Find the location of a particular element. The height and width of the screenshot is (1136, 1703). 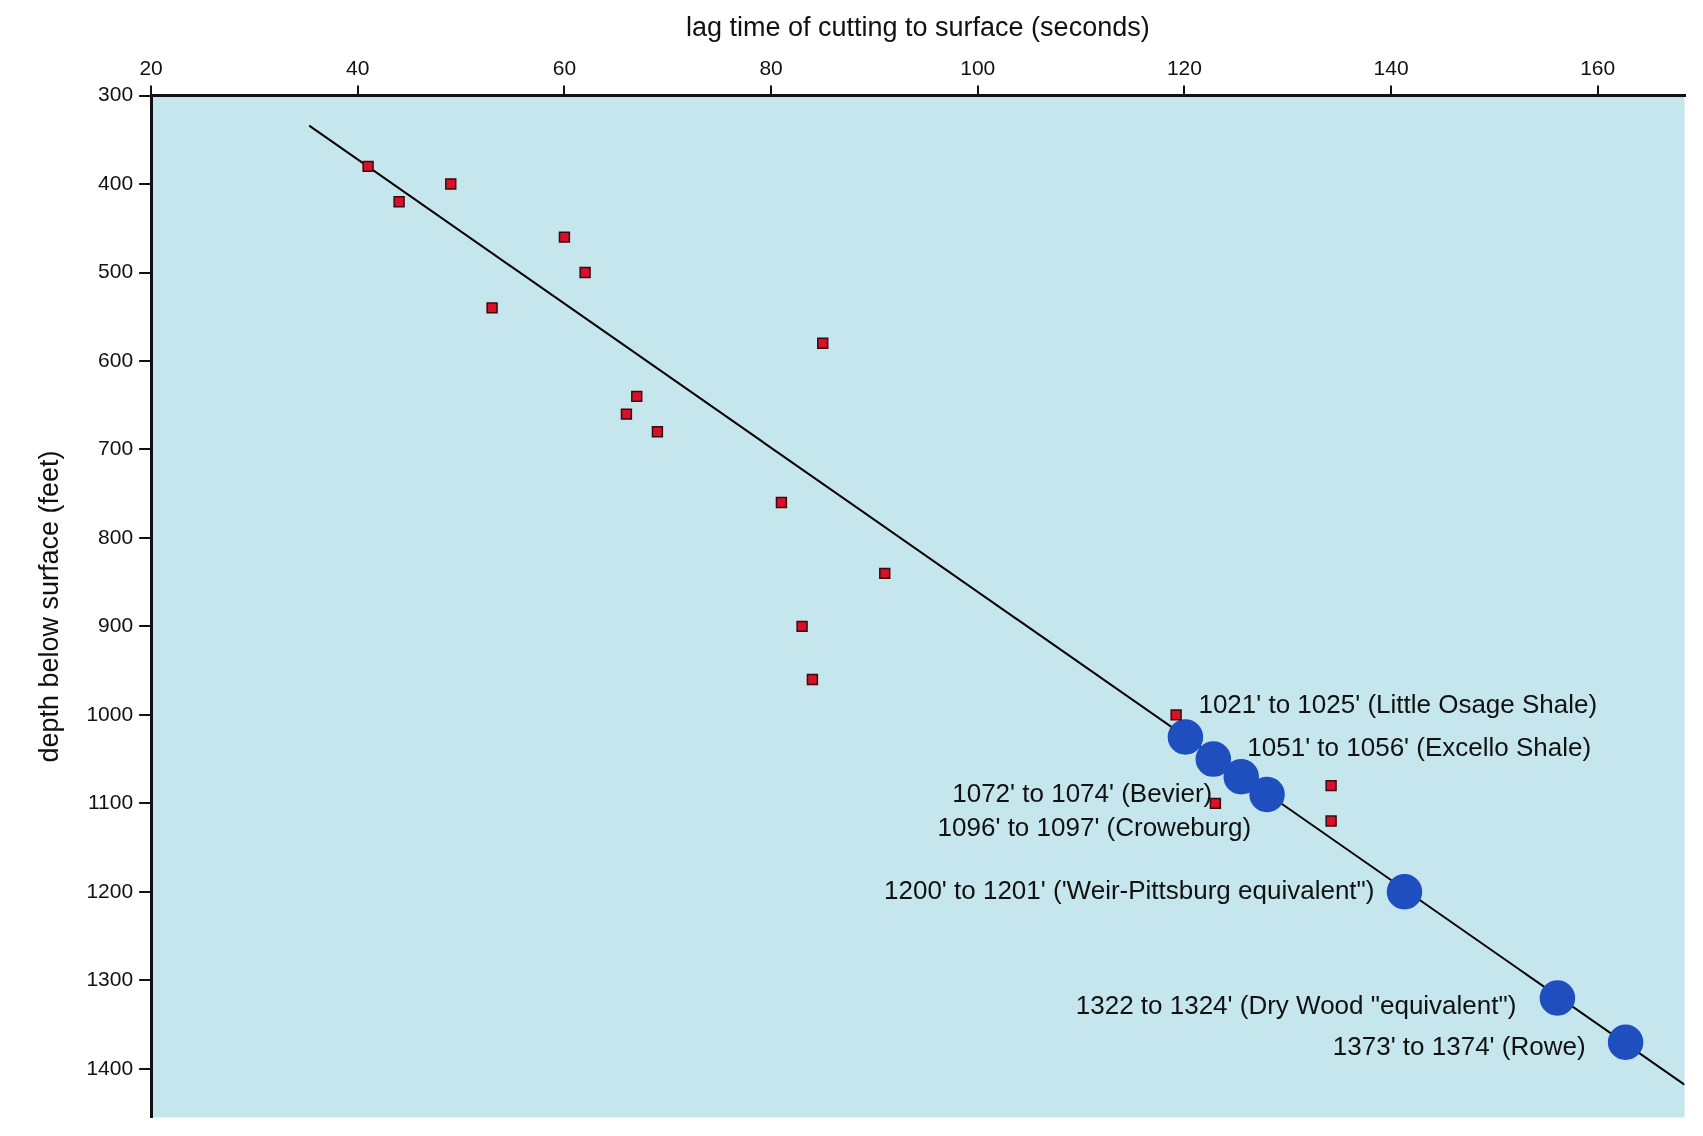

y-tick-label: 700 is located at coordinates (116, 448).